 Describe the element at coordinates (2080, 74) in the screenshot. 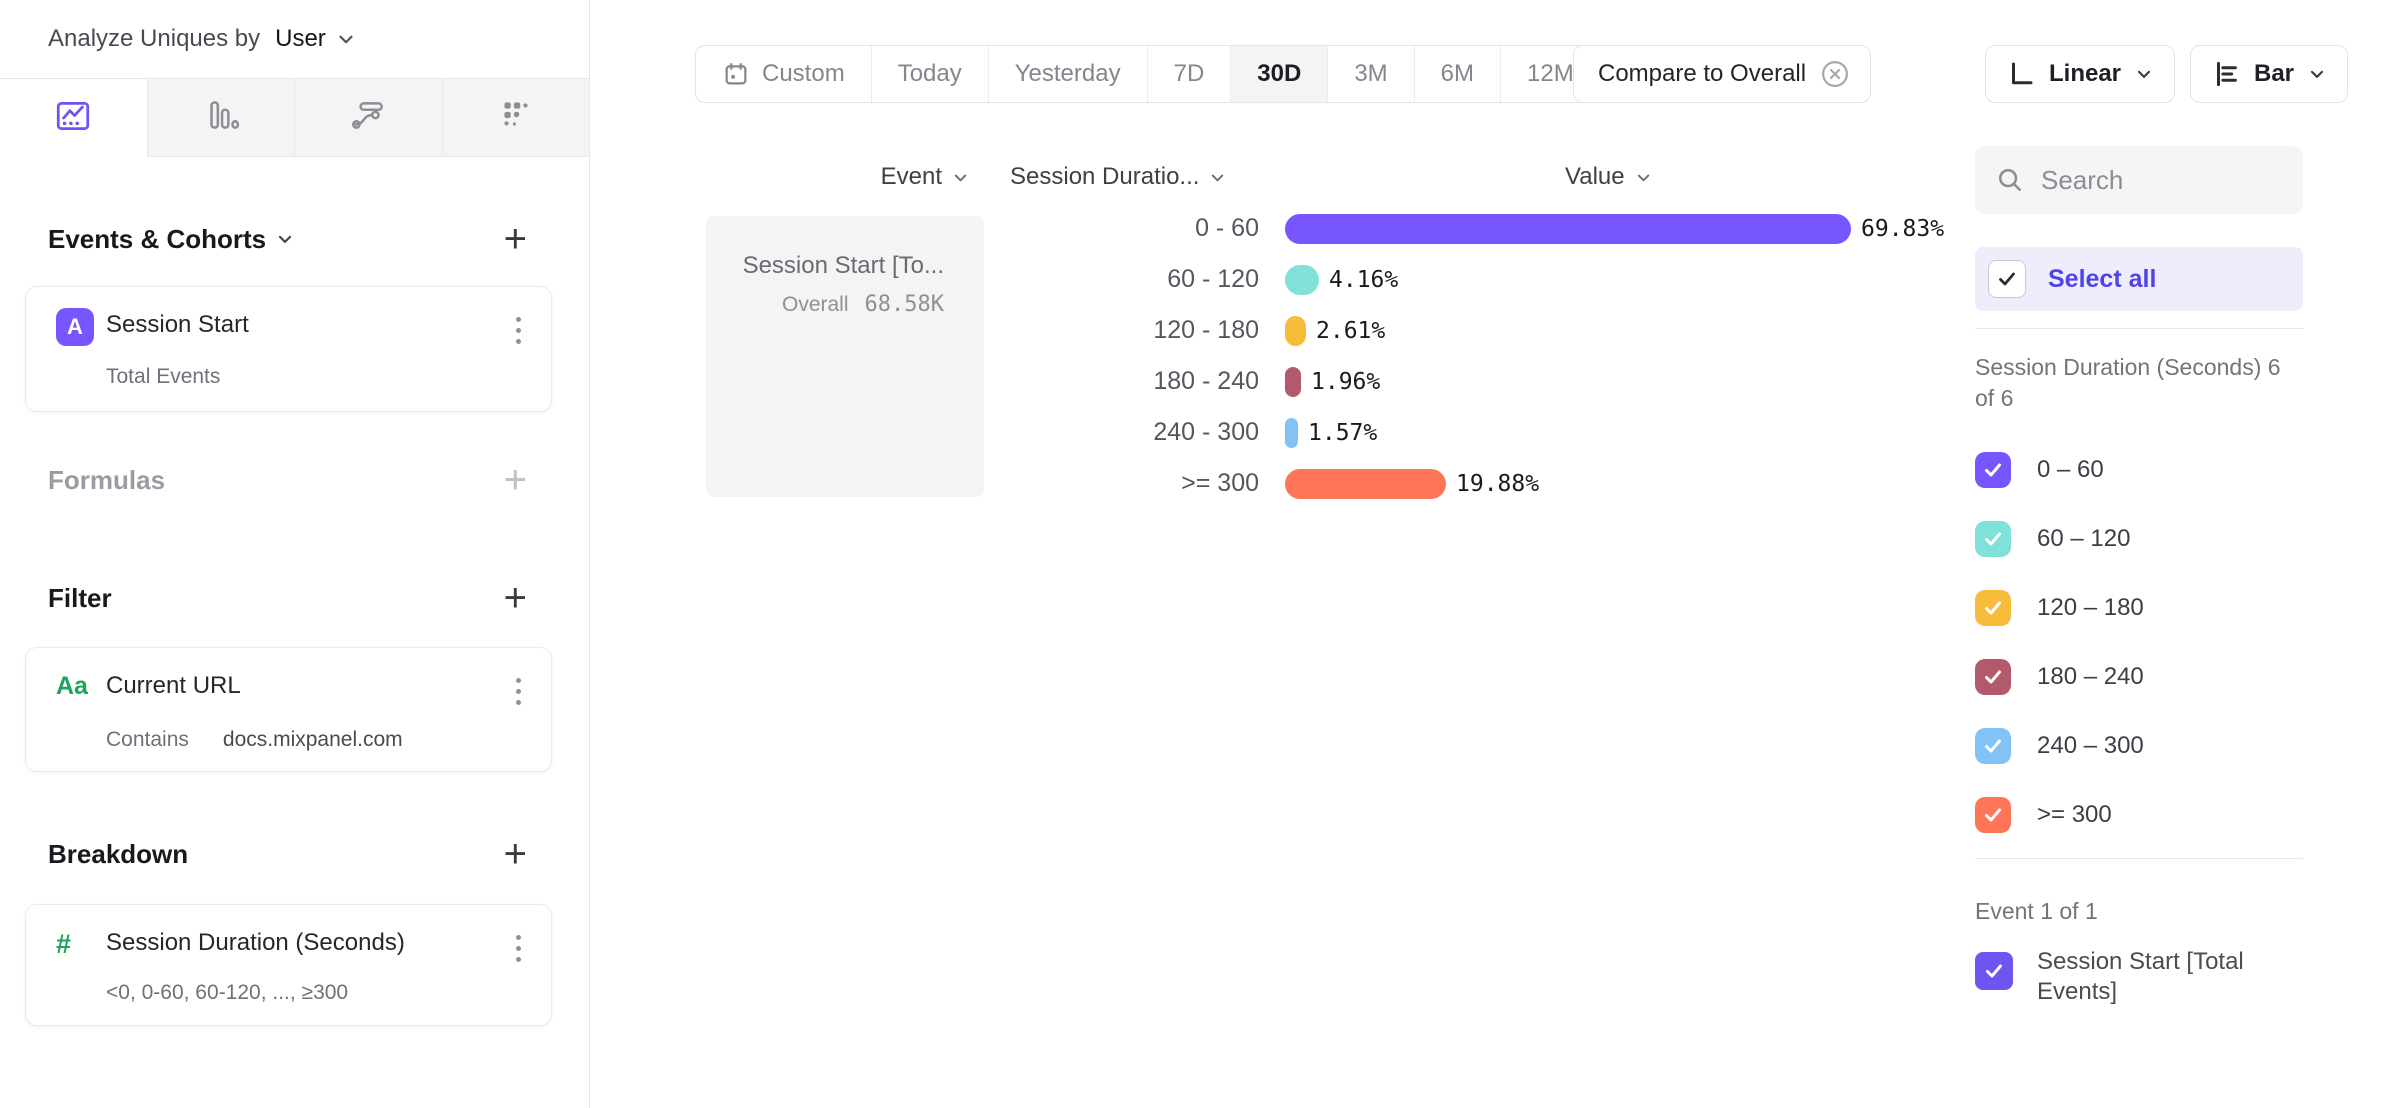

I see `scale-dropdown-linear: Linear` at that location.